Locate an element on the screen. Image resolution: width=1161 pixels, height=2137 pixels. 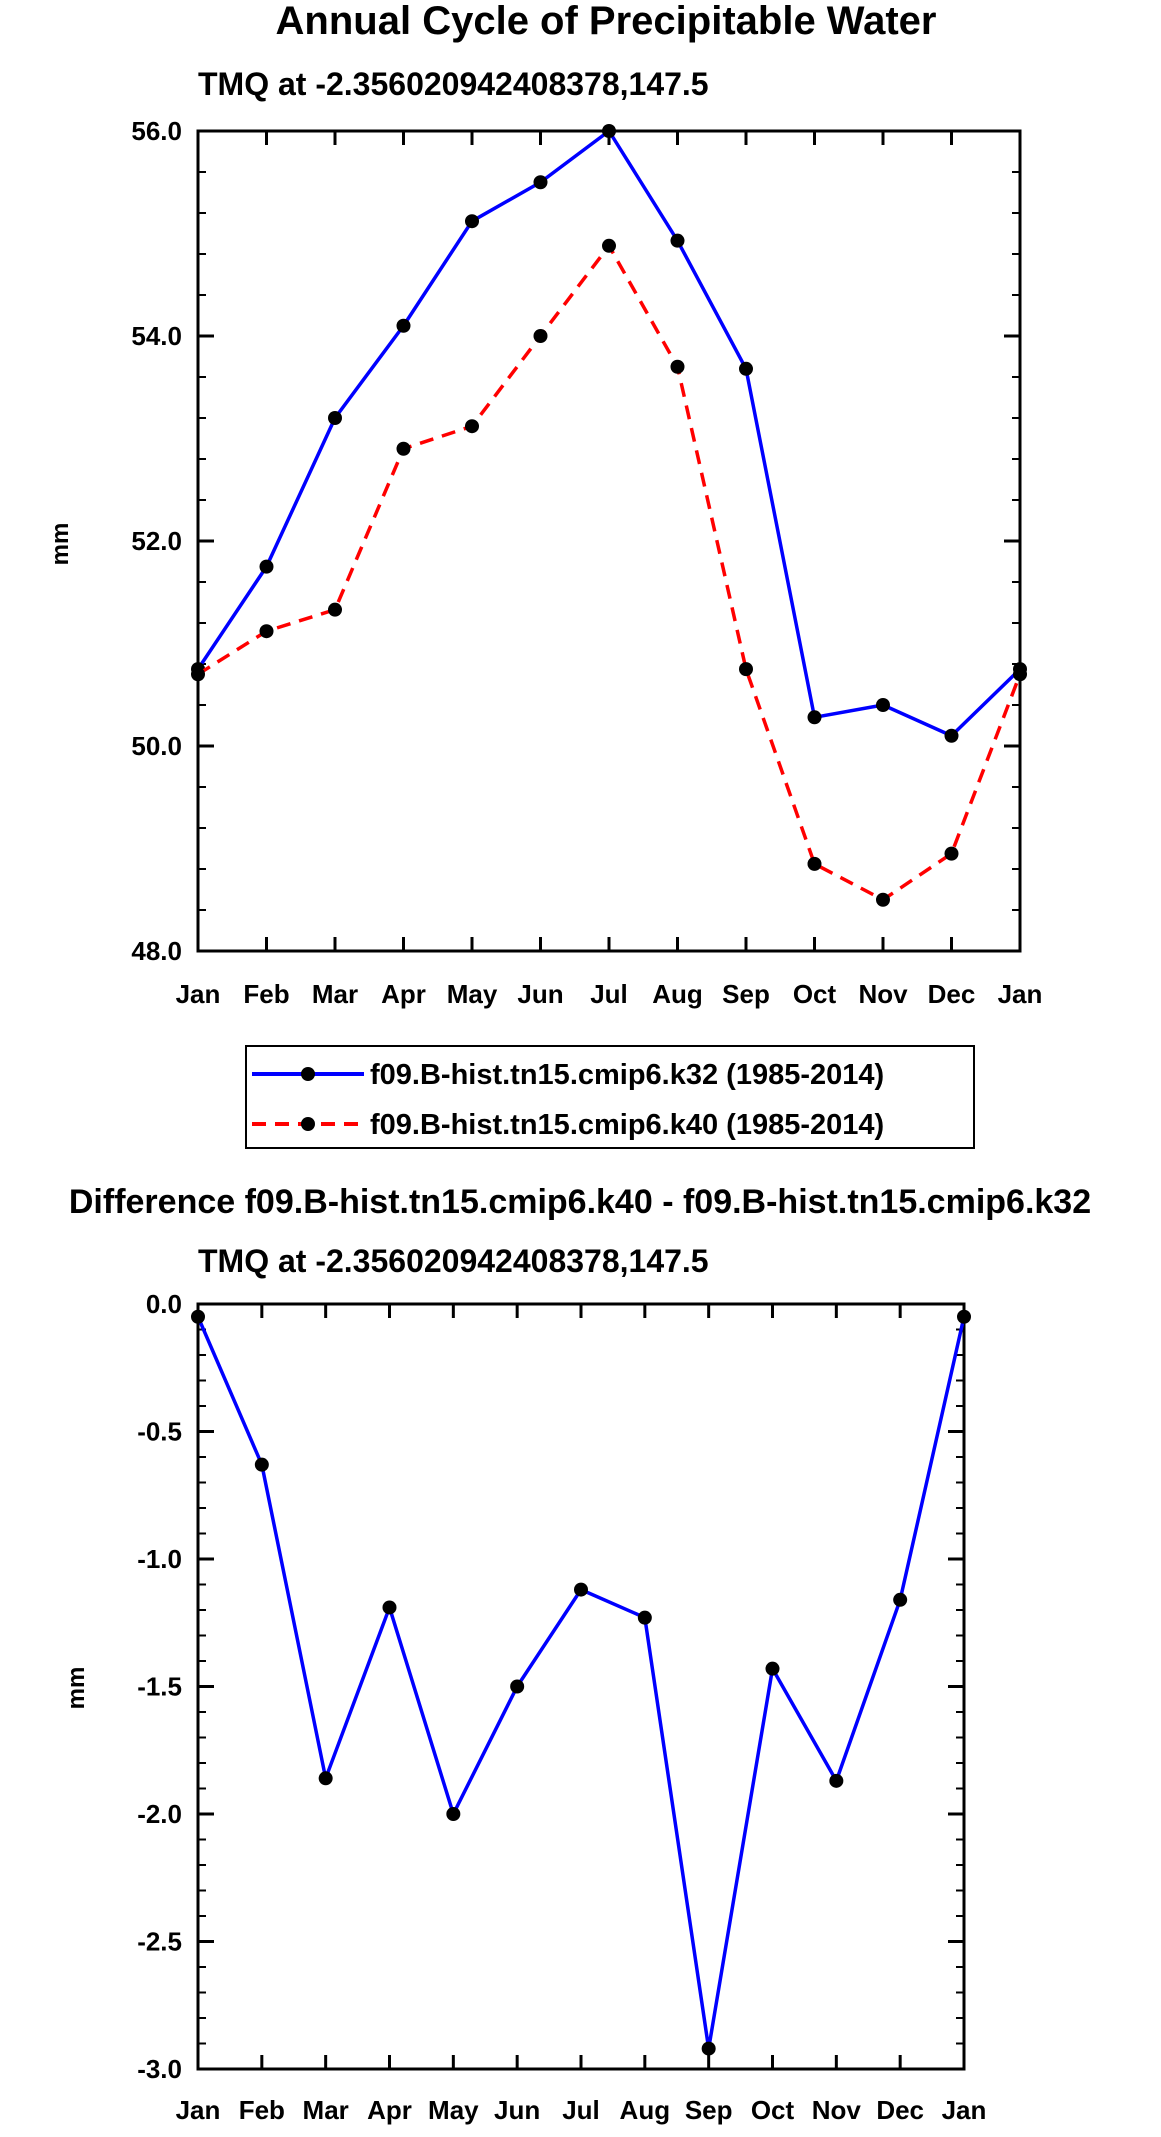
y-tick-label: -1.0 is located at coordinates (159, 1559).